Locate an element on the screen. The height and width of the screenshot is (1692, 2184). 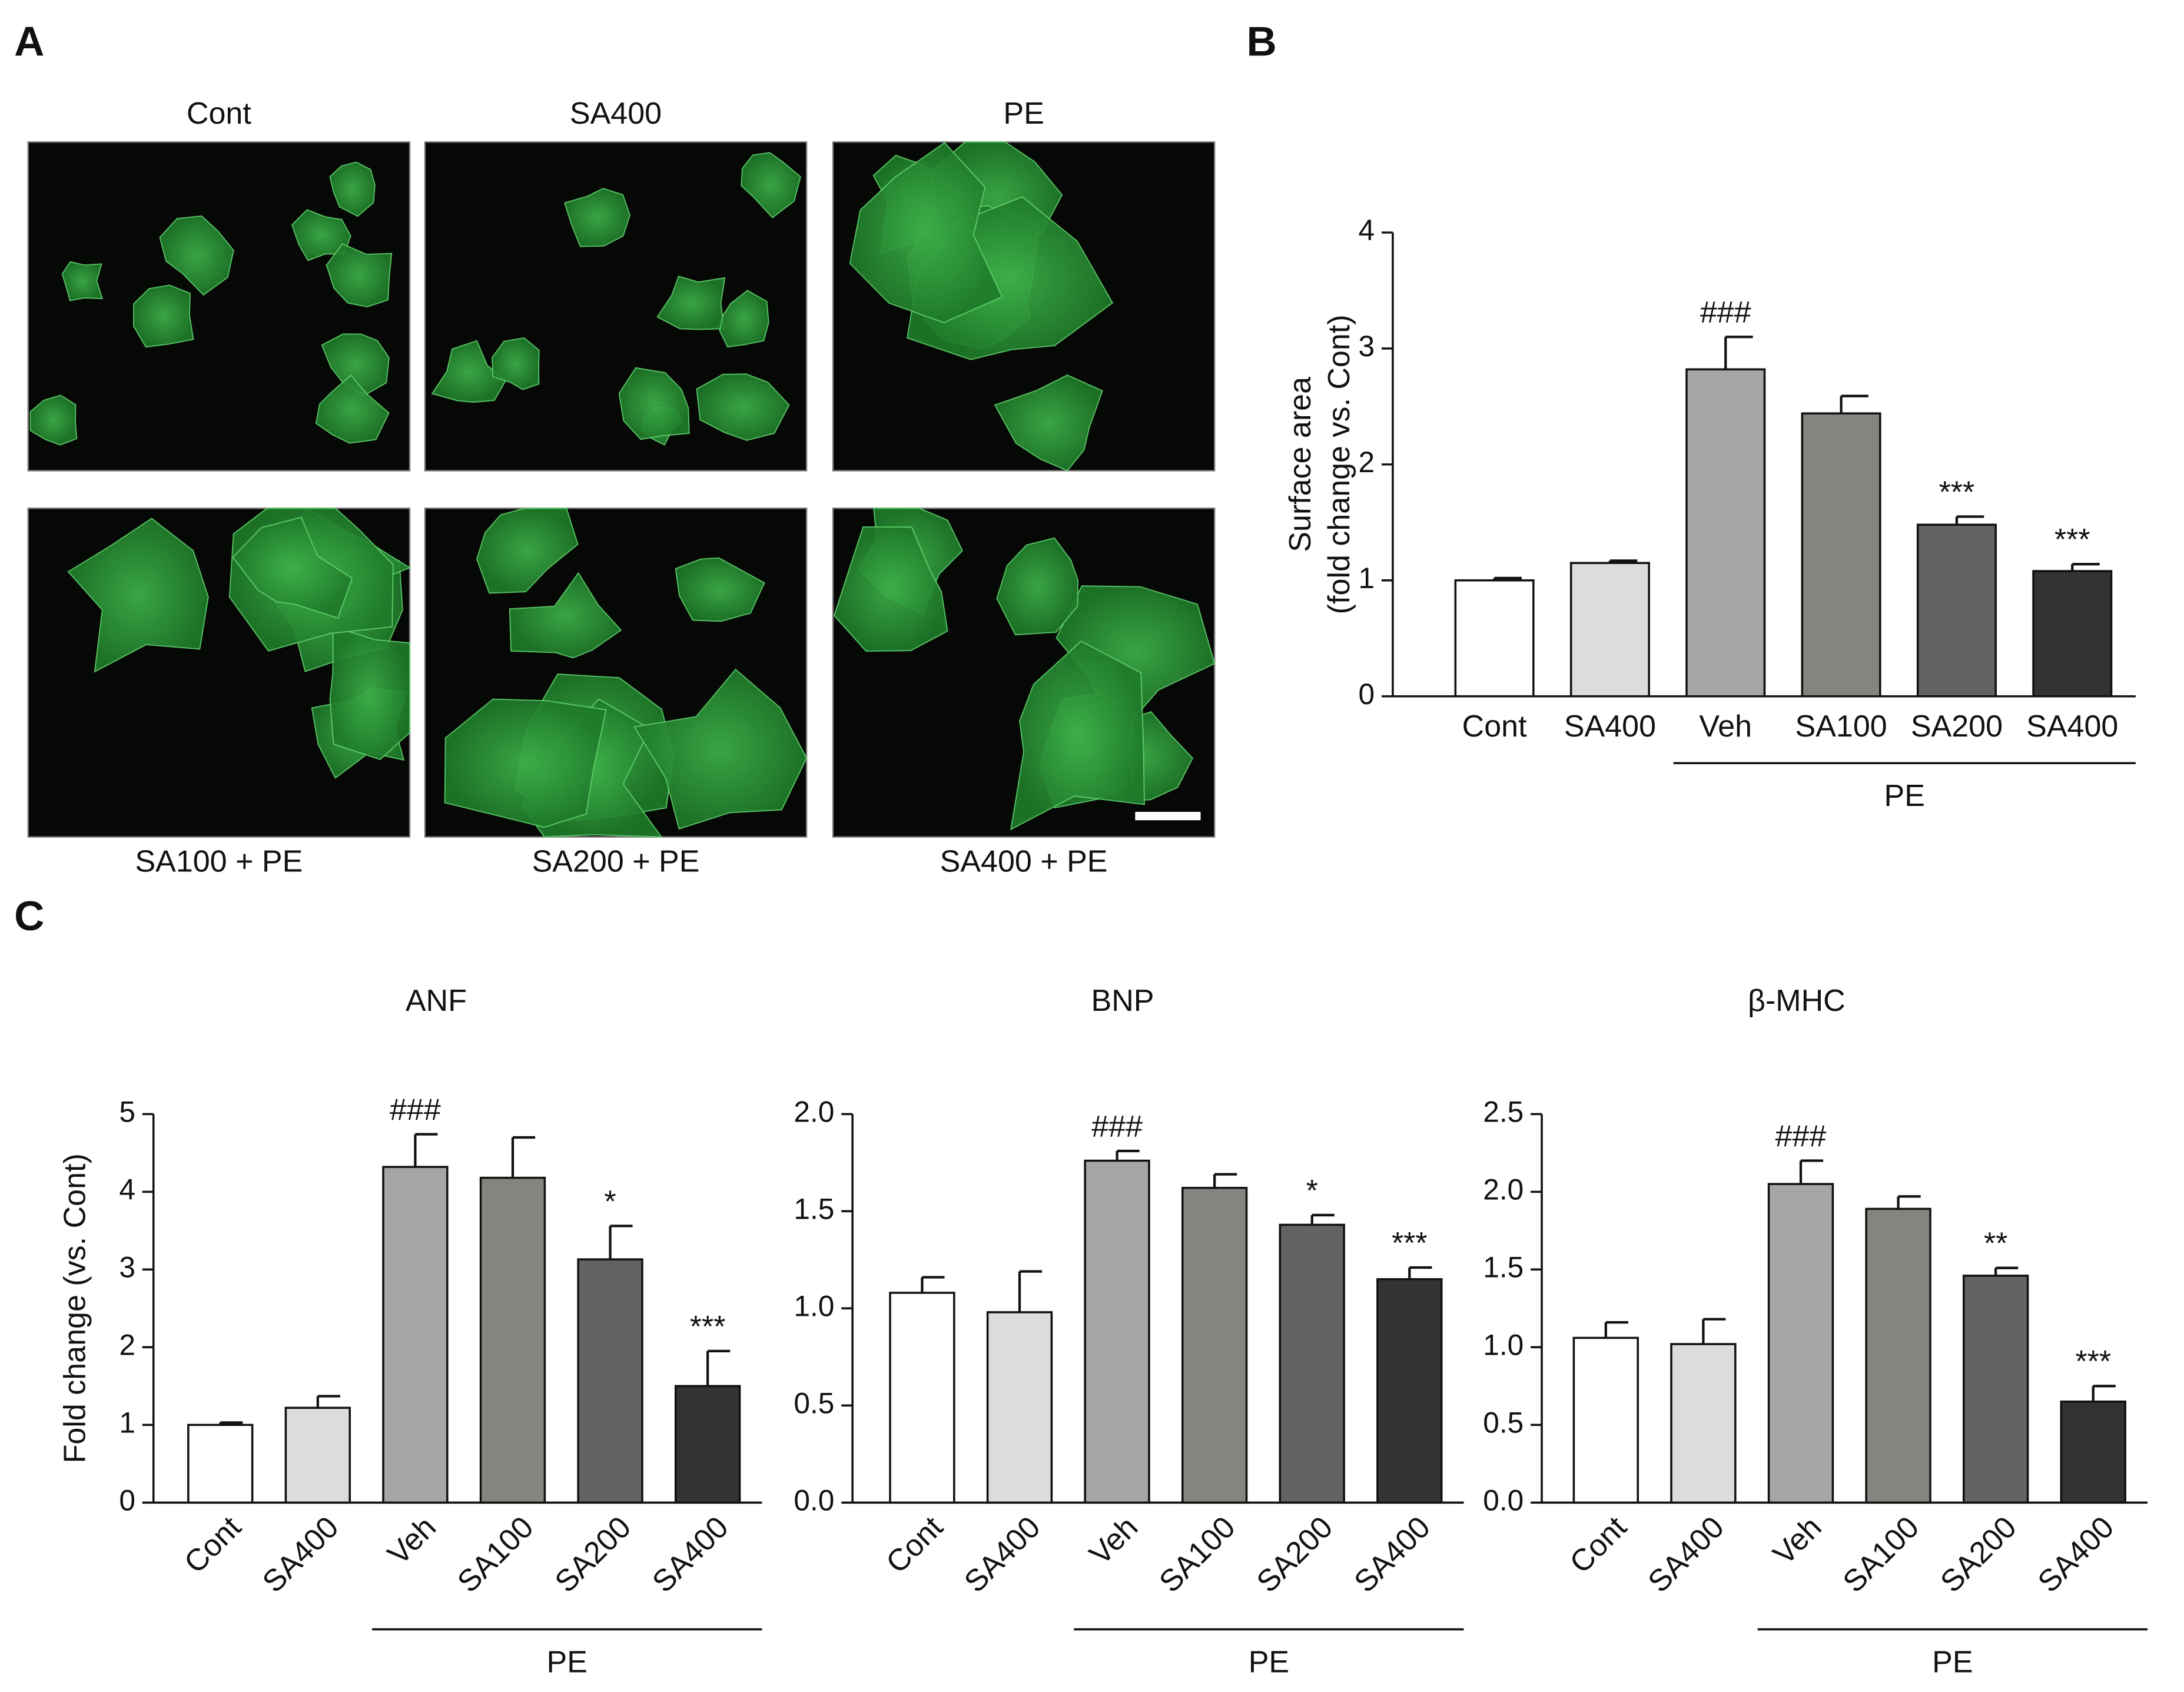
y-tick-label: 1.0 is located at coordinates (814, 1305).